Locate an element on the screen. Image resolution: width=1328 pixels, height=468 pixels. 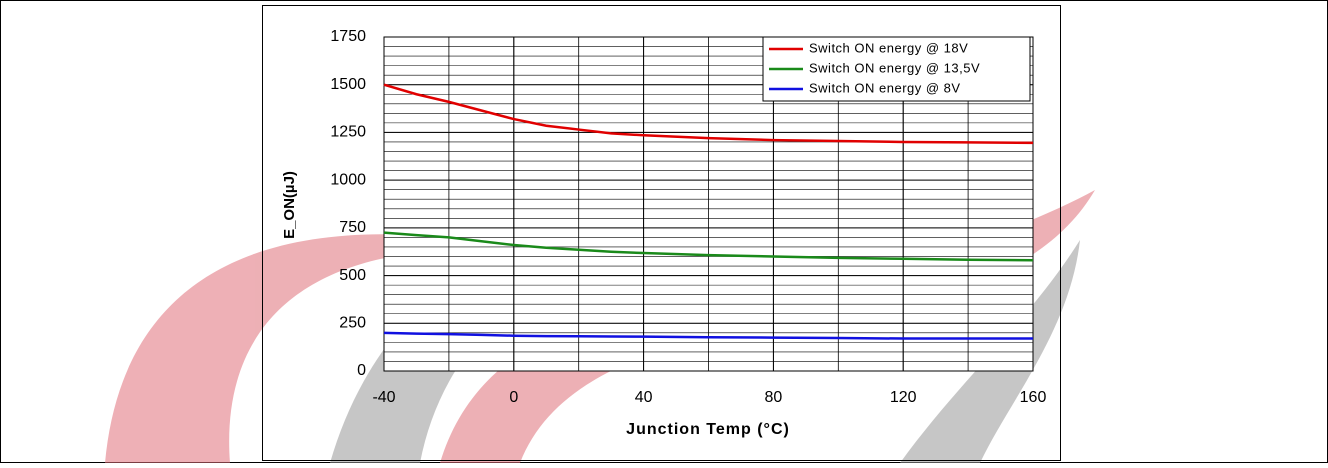
y-tick-label: 750 is located at coordinates (352, 227).